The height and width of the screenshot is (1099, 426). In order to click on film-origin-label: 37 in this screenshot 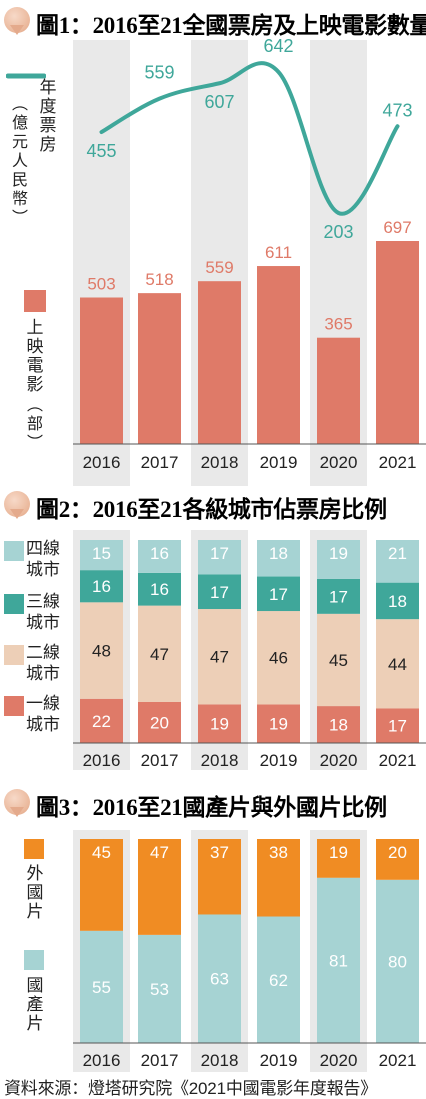, I will do `click(219, 852)`.